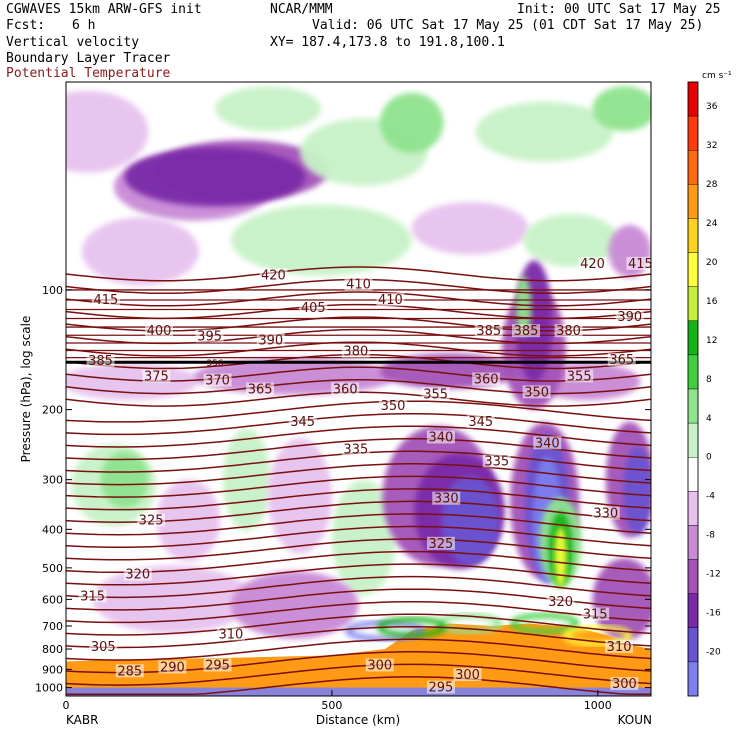 This screenshot has width=740, height=740. I want to click on y-tick-label: 200, so click(52, 410).